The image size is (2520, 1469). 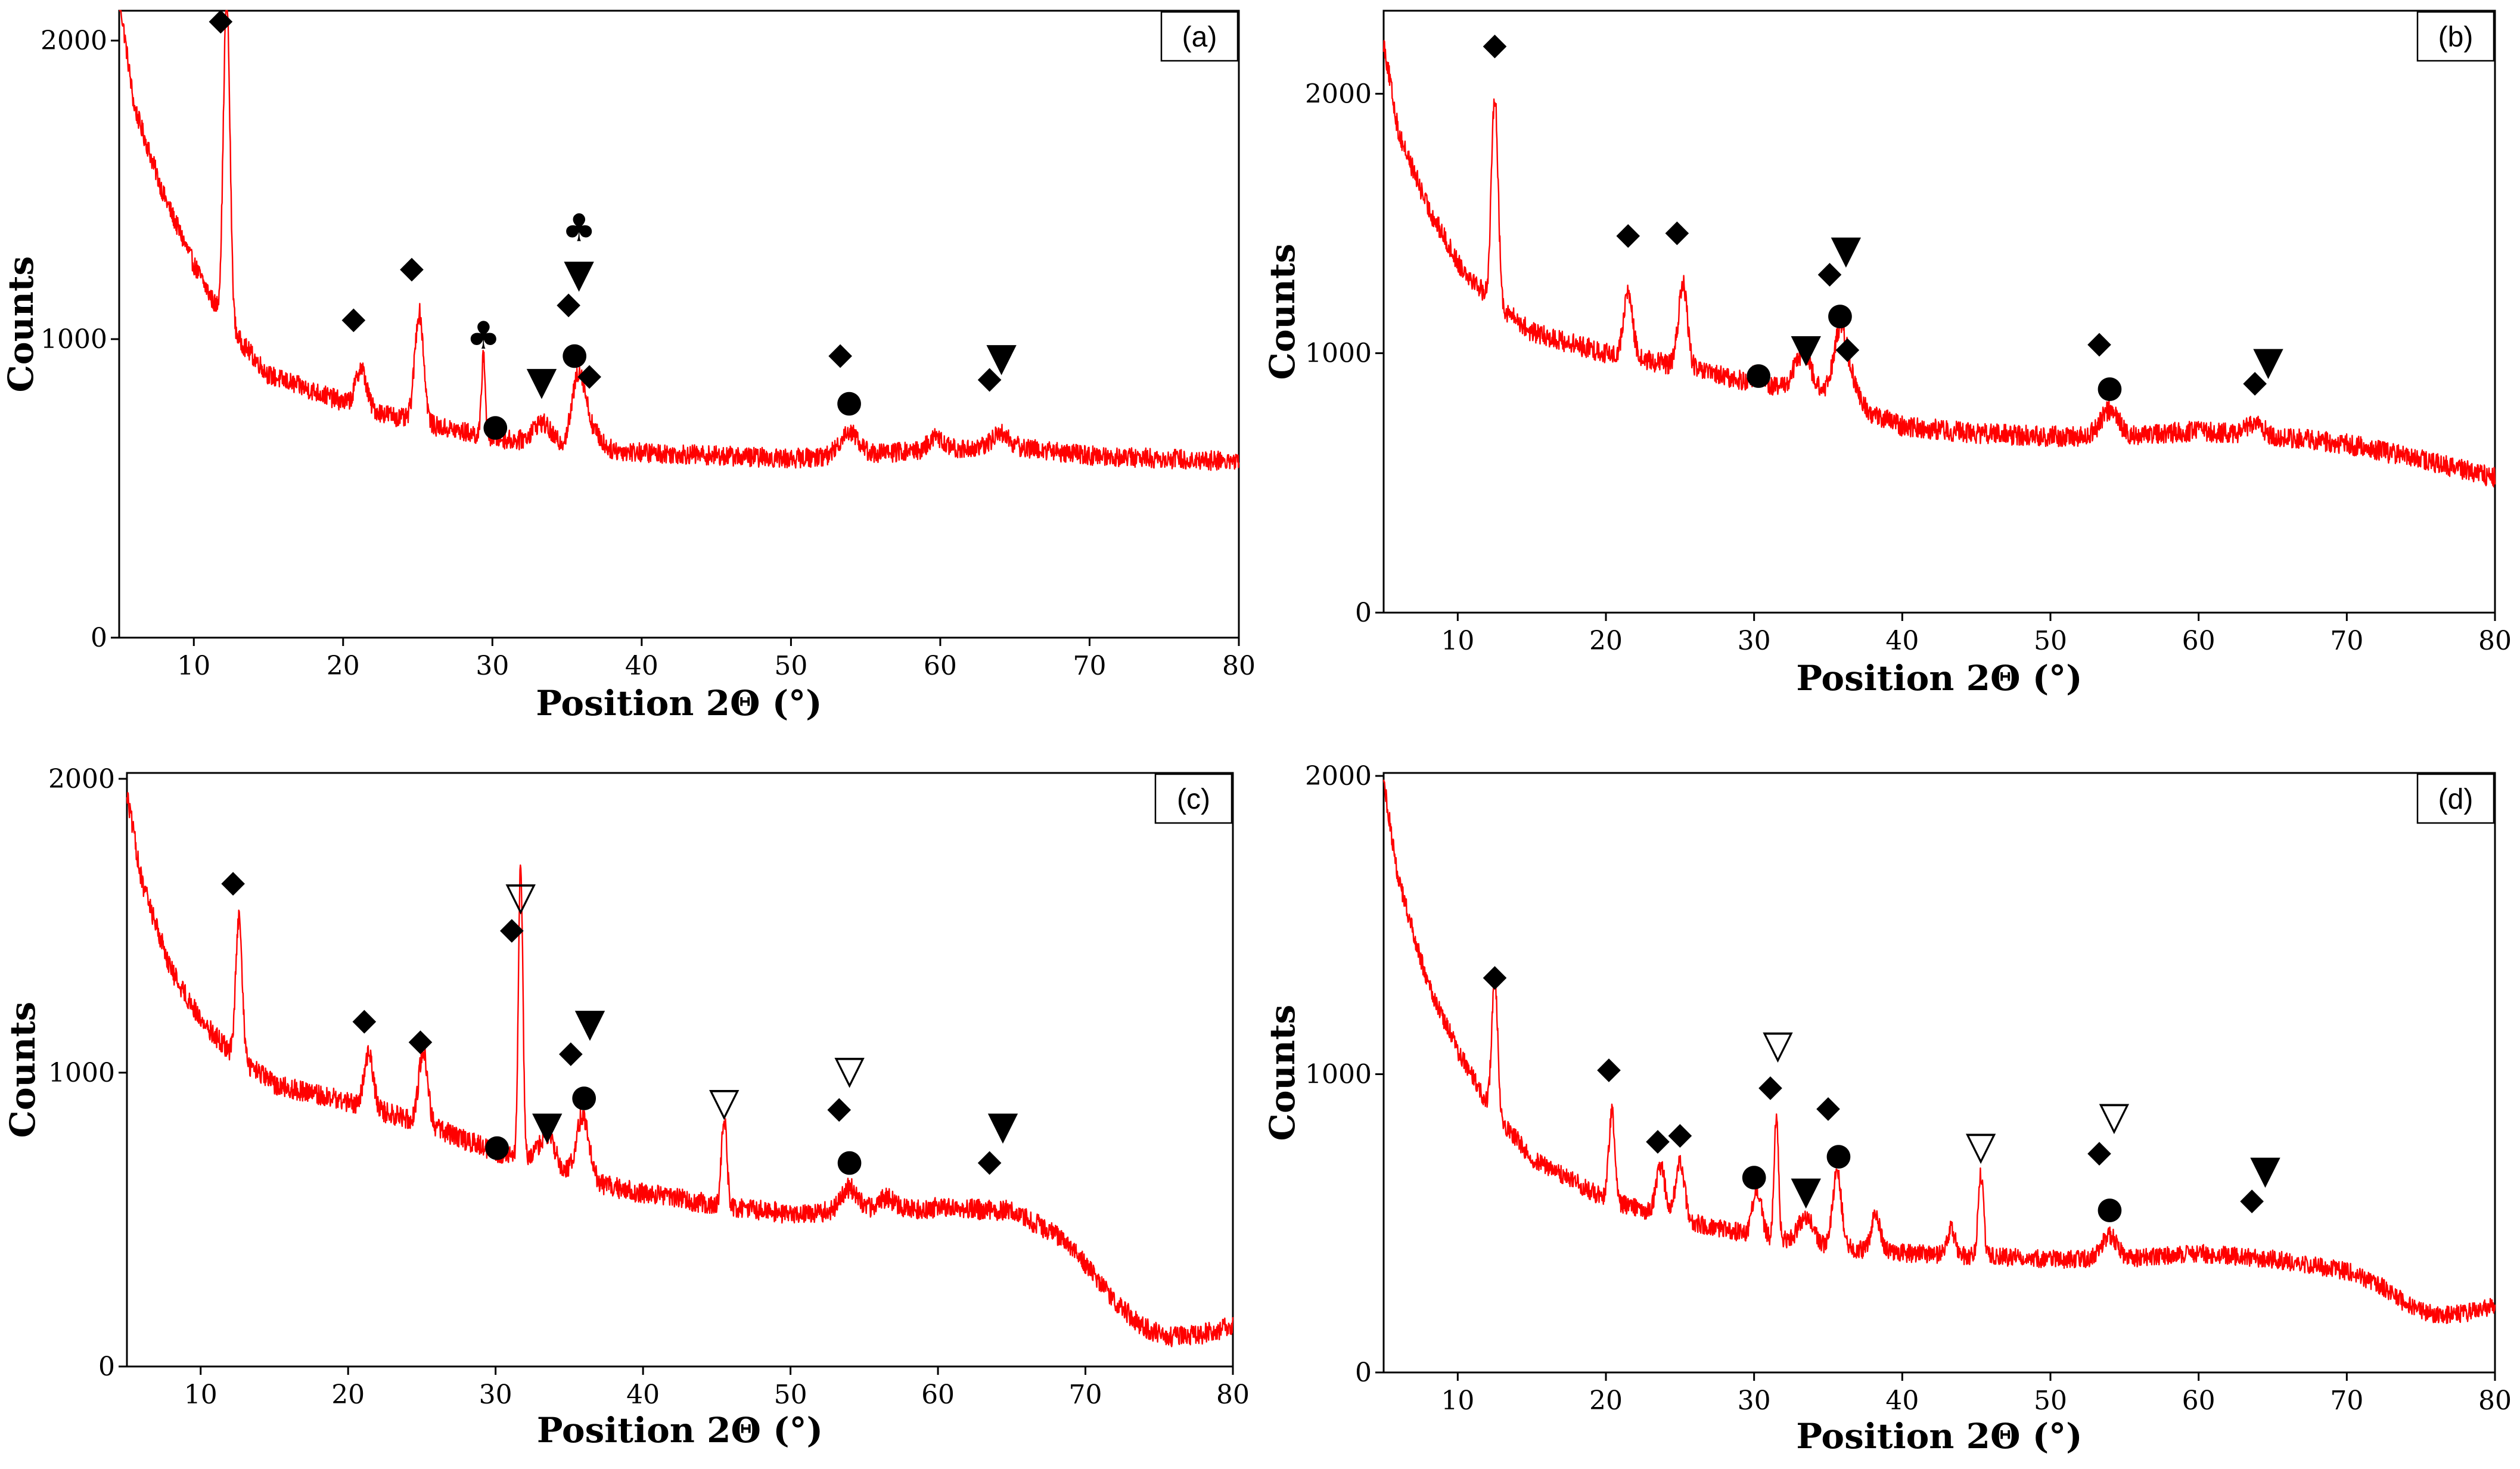 I want to click on panel-a-ytick-1000: 1000, so click(x=74, y=339).